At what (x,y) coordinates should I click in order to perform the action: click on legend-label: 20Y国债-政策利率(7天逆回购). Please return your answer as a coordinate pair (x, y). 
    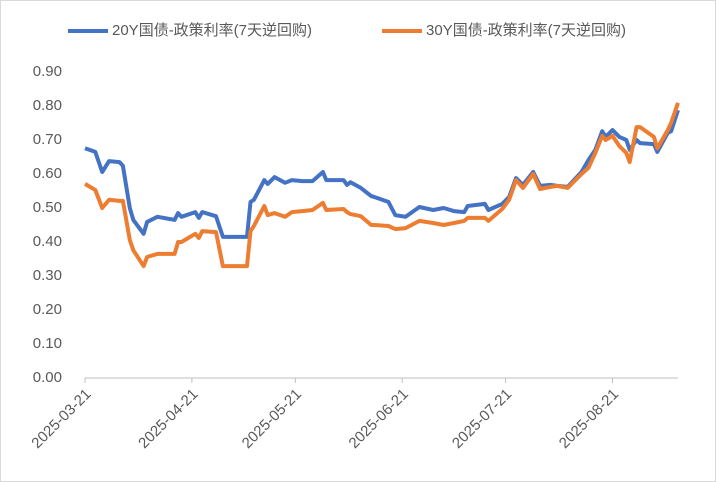
    Looking at the image, I should click on (212, 30).